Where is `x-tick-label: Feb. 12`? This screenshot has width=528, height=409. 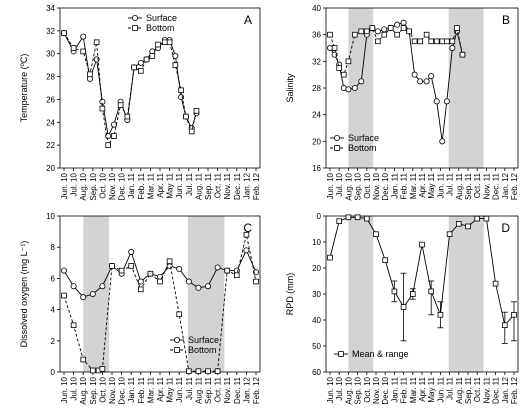
x-tick-label: Feb. 12 is located at coordinates (256, 186).